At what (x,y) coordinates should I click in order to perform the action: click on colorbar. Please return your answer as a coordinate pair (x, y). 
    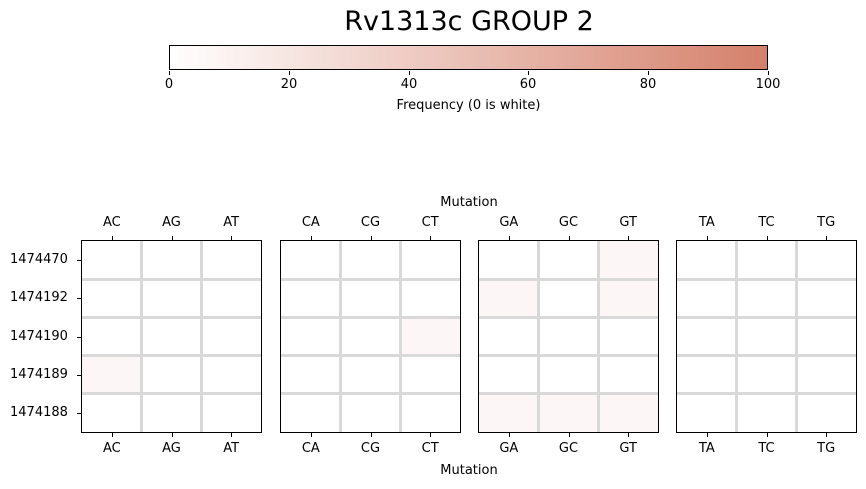
    Looking at the image, I should click on (468, 57).